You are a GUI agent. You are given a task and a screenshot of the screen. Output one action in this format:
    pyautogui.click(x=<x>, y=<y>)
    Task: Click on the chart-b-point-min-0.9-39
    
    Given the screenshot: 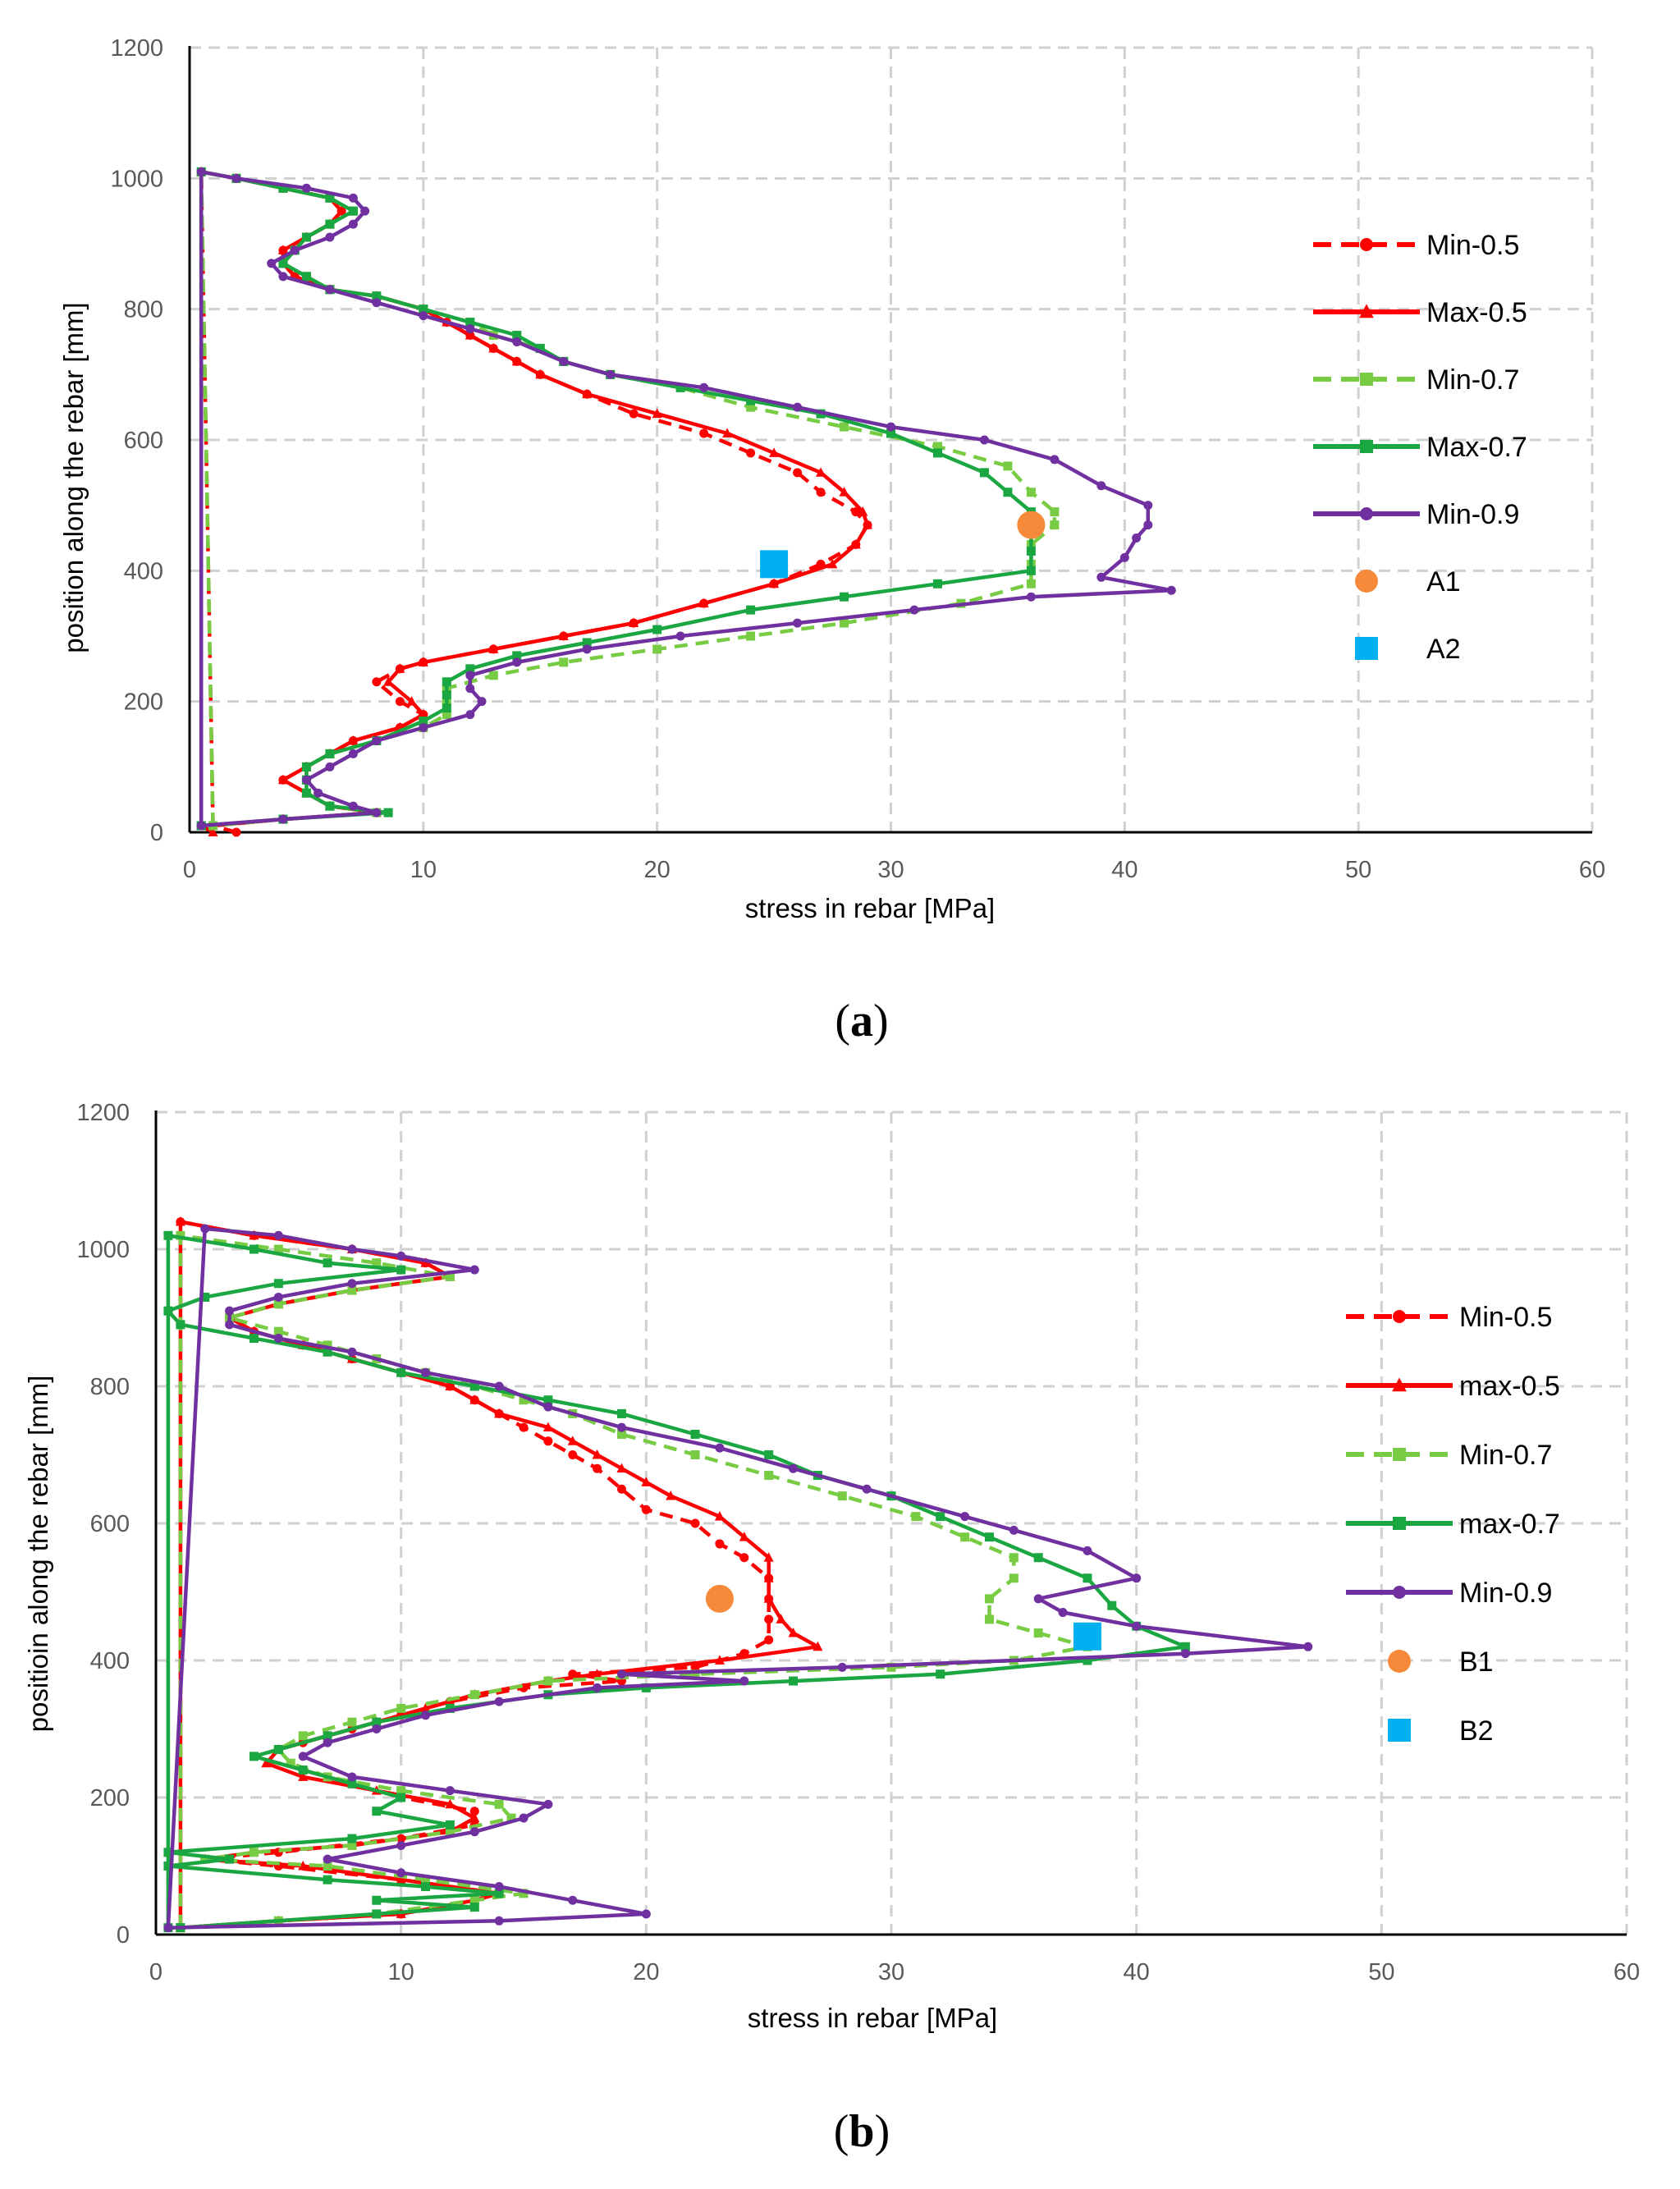 What is the action you would take?
    pyautogui.click(x=548, y=1804)
    